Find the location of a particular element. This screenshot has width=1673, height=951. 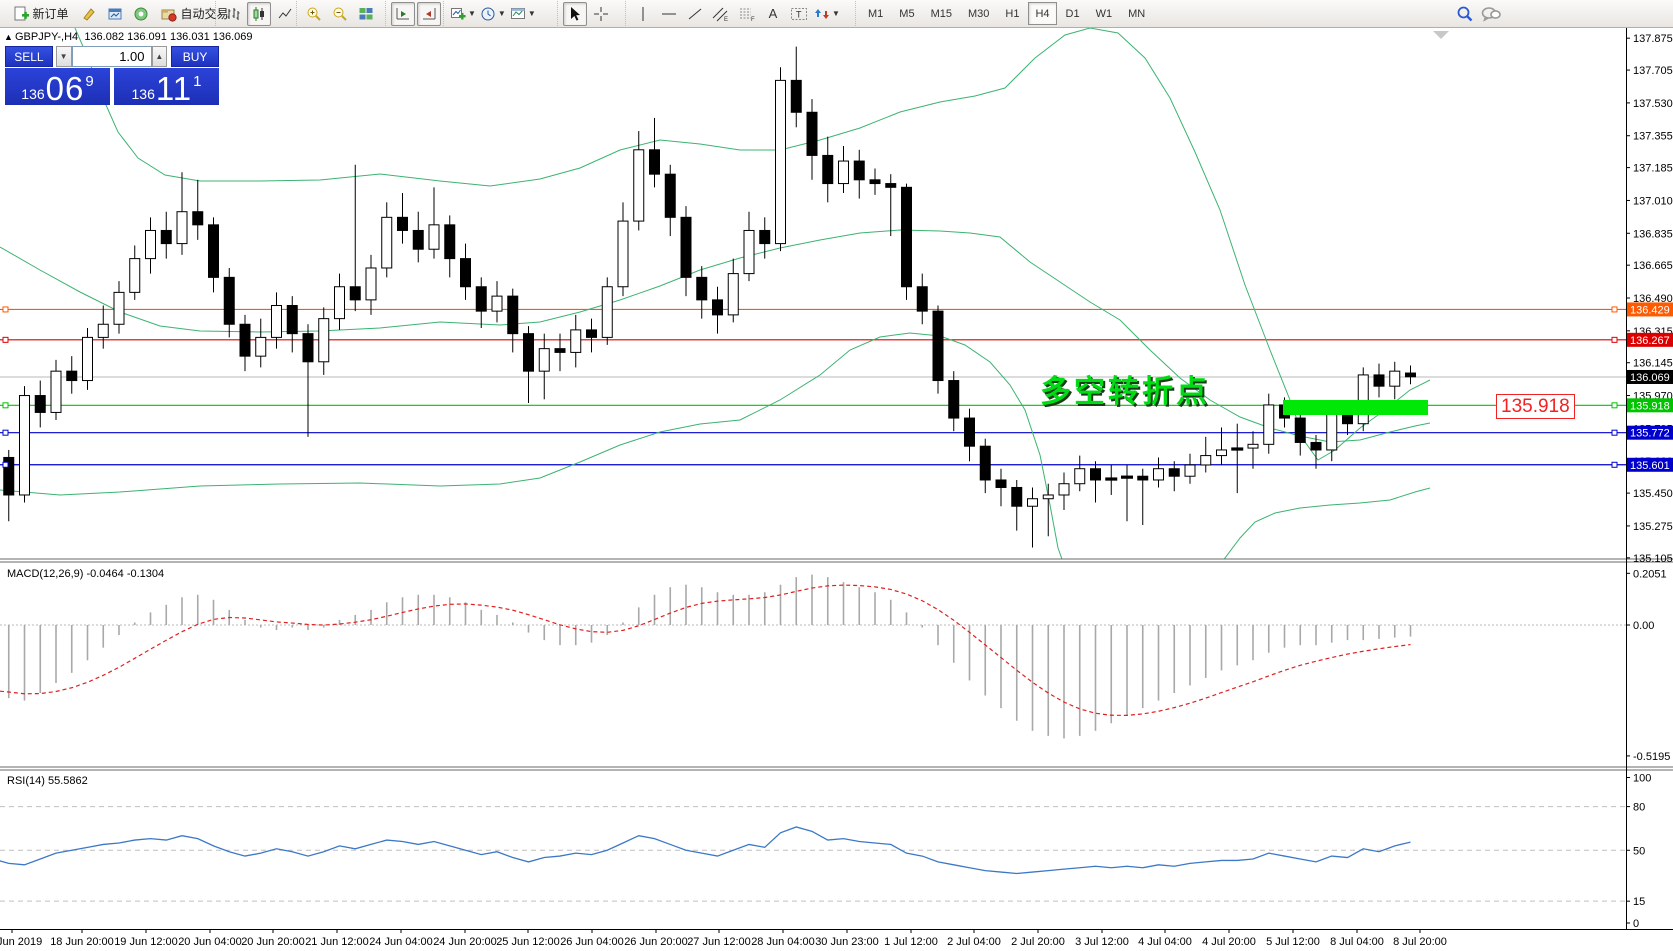

time-axis-label: 18 Jun 20:00 is located at coordinates (82, 942).